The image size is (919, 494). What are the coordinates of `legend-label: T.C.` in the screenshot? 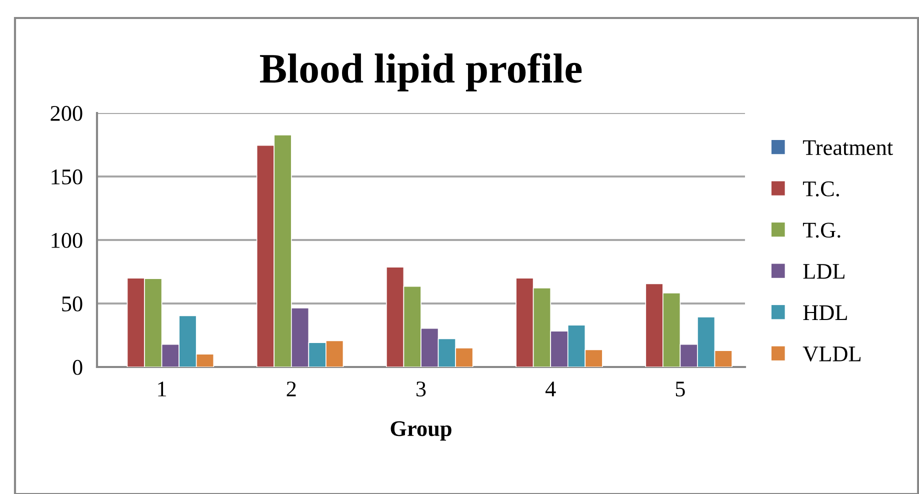 It's located at (820, 188).